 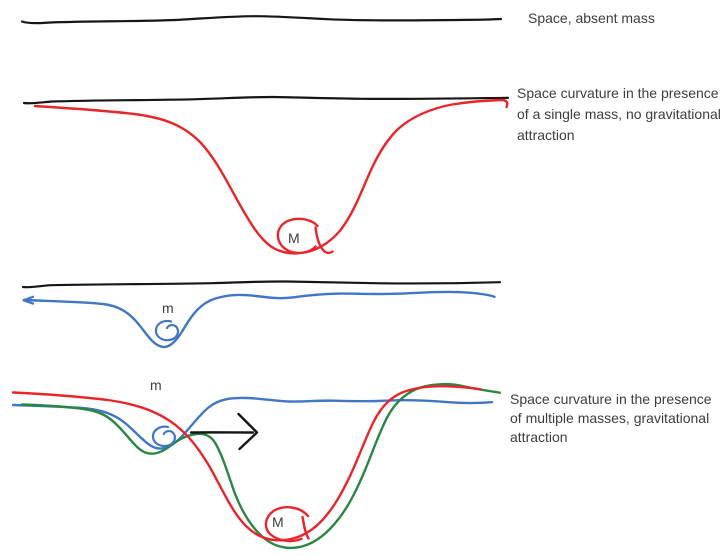 I want to click on caption-line: of multiple masses, gravitational, so click(x=610, y=418).